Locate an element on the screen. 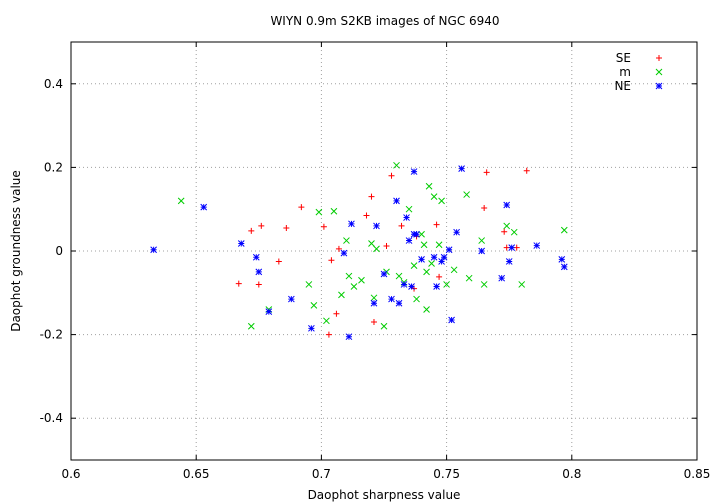 The width and height of the screenshot is (720, 504). y-tick-label: -0.4 is located at coordinates (51, 418).